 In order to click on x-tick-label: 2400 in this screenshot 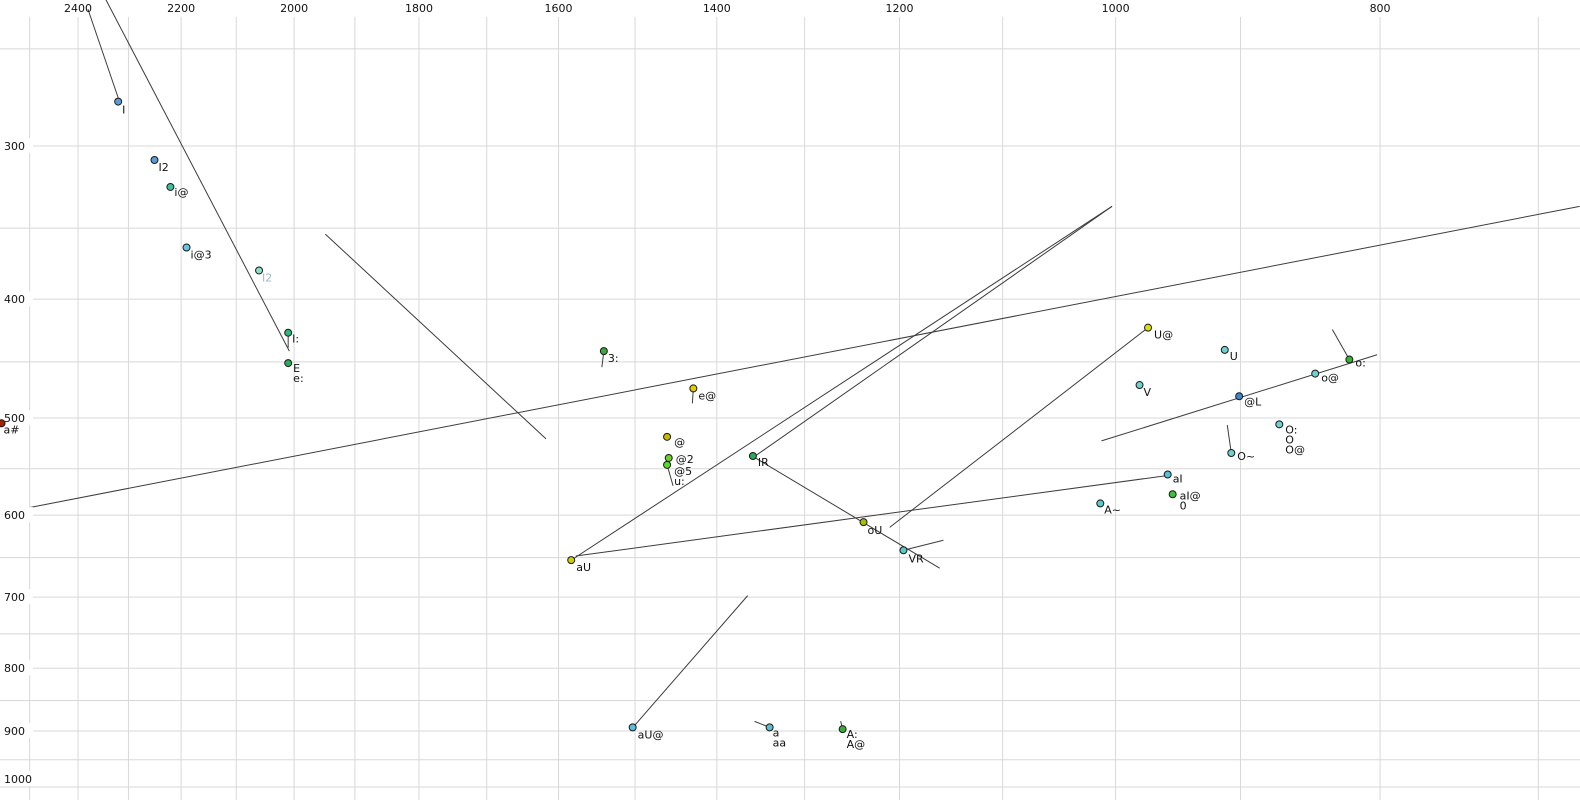, I will do `click(78, 8)`.